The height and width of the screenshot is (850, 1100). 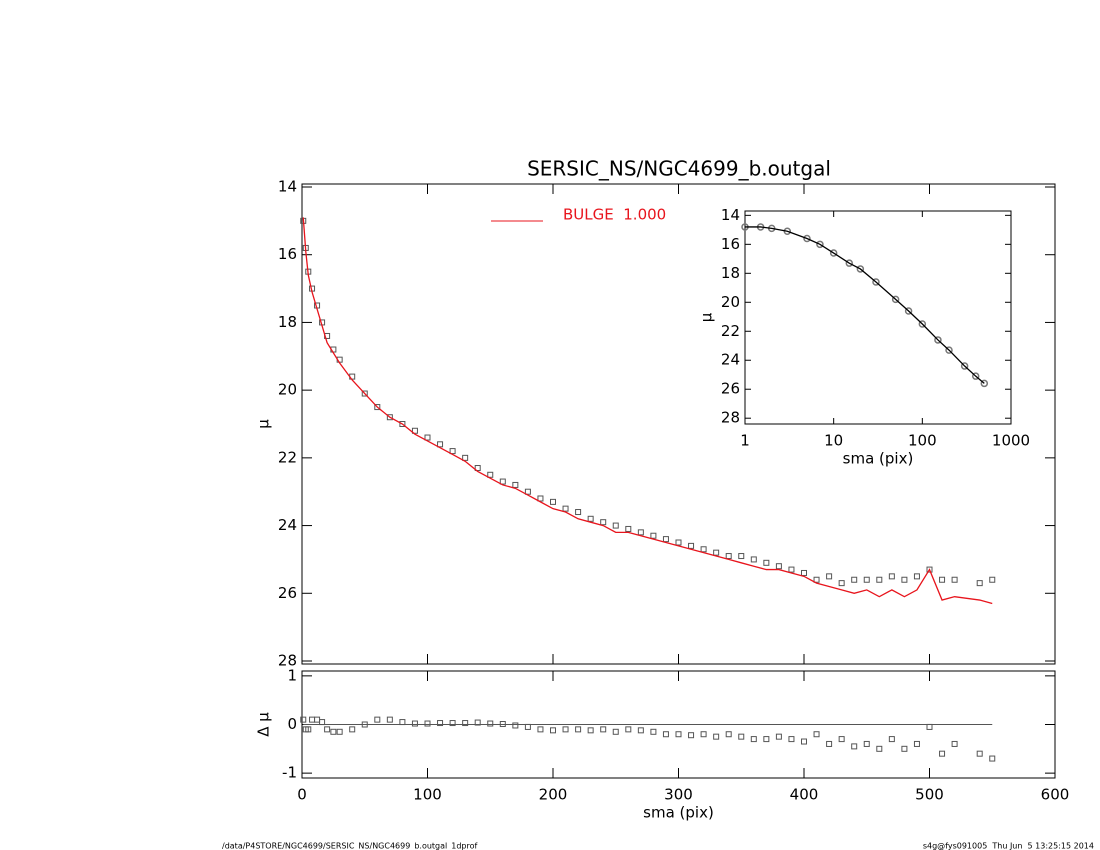 I want to click on x-tick-label: 400, so click(x=804, y=795).